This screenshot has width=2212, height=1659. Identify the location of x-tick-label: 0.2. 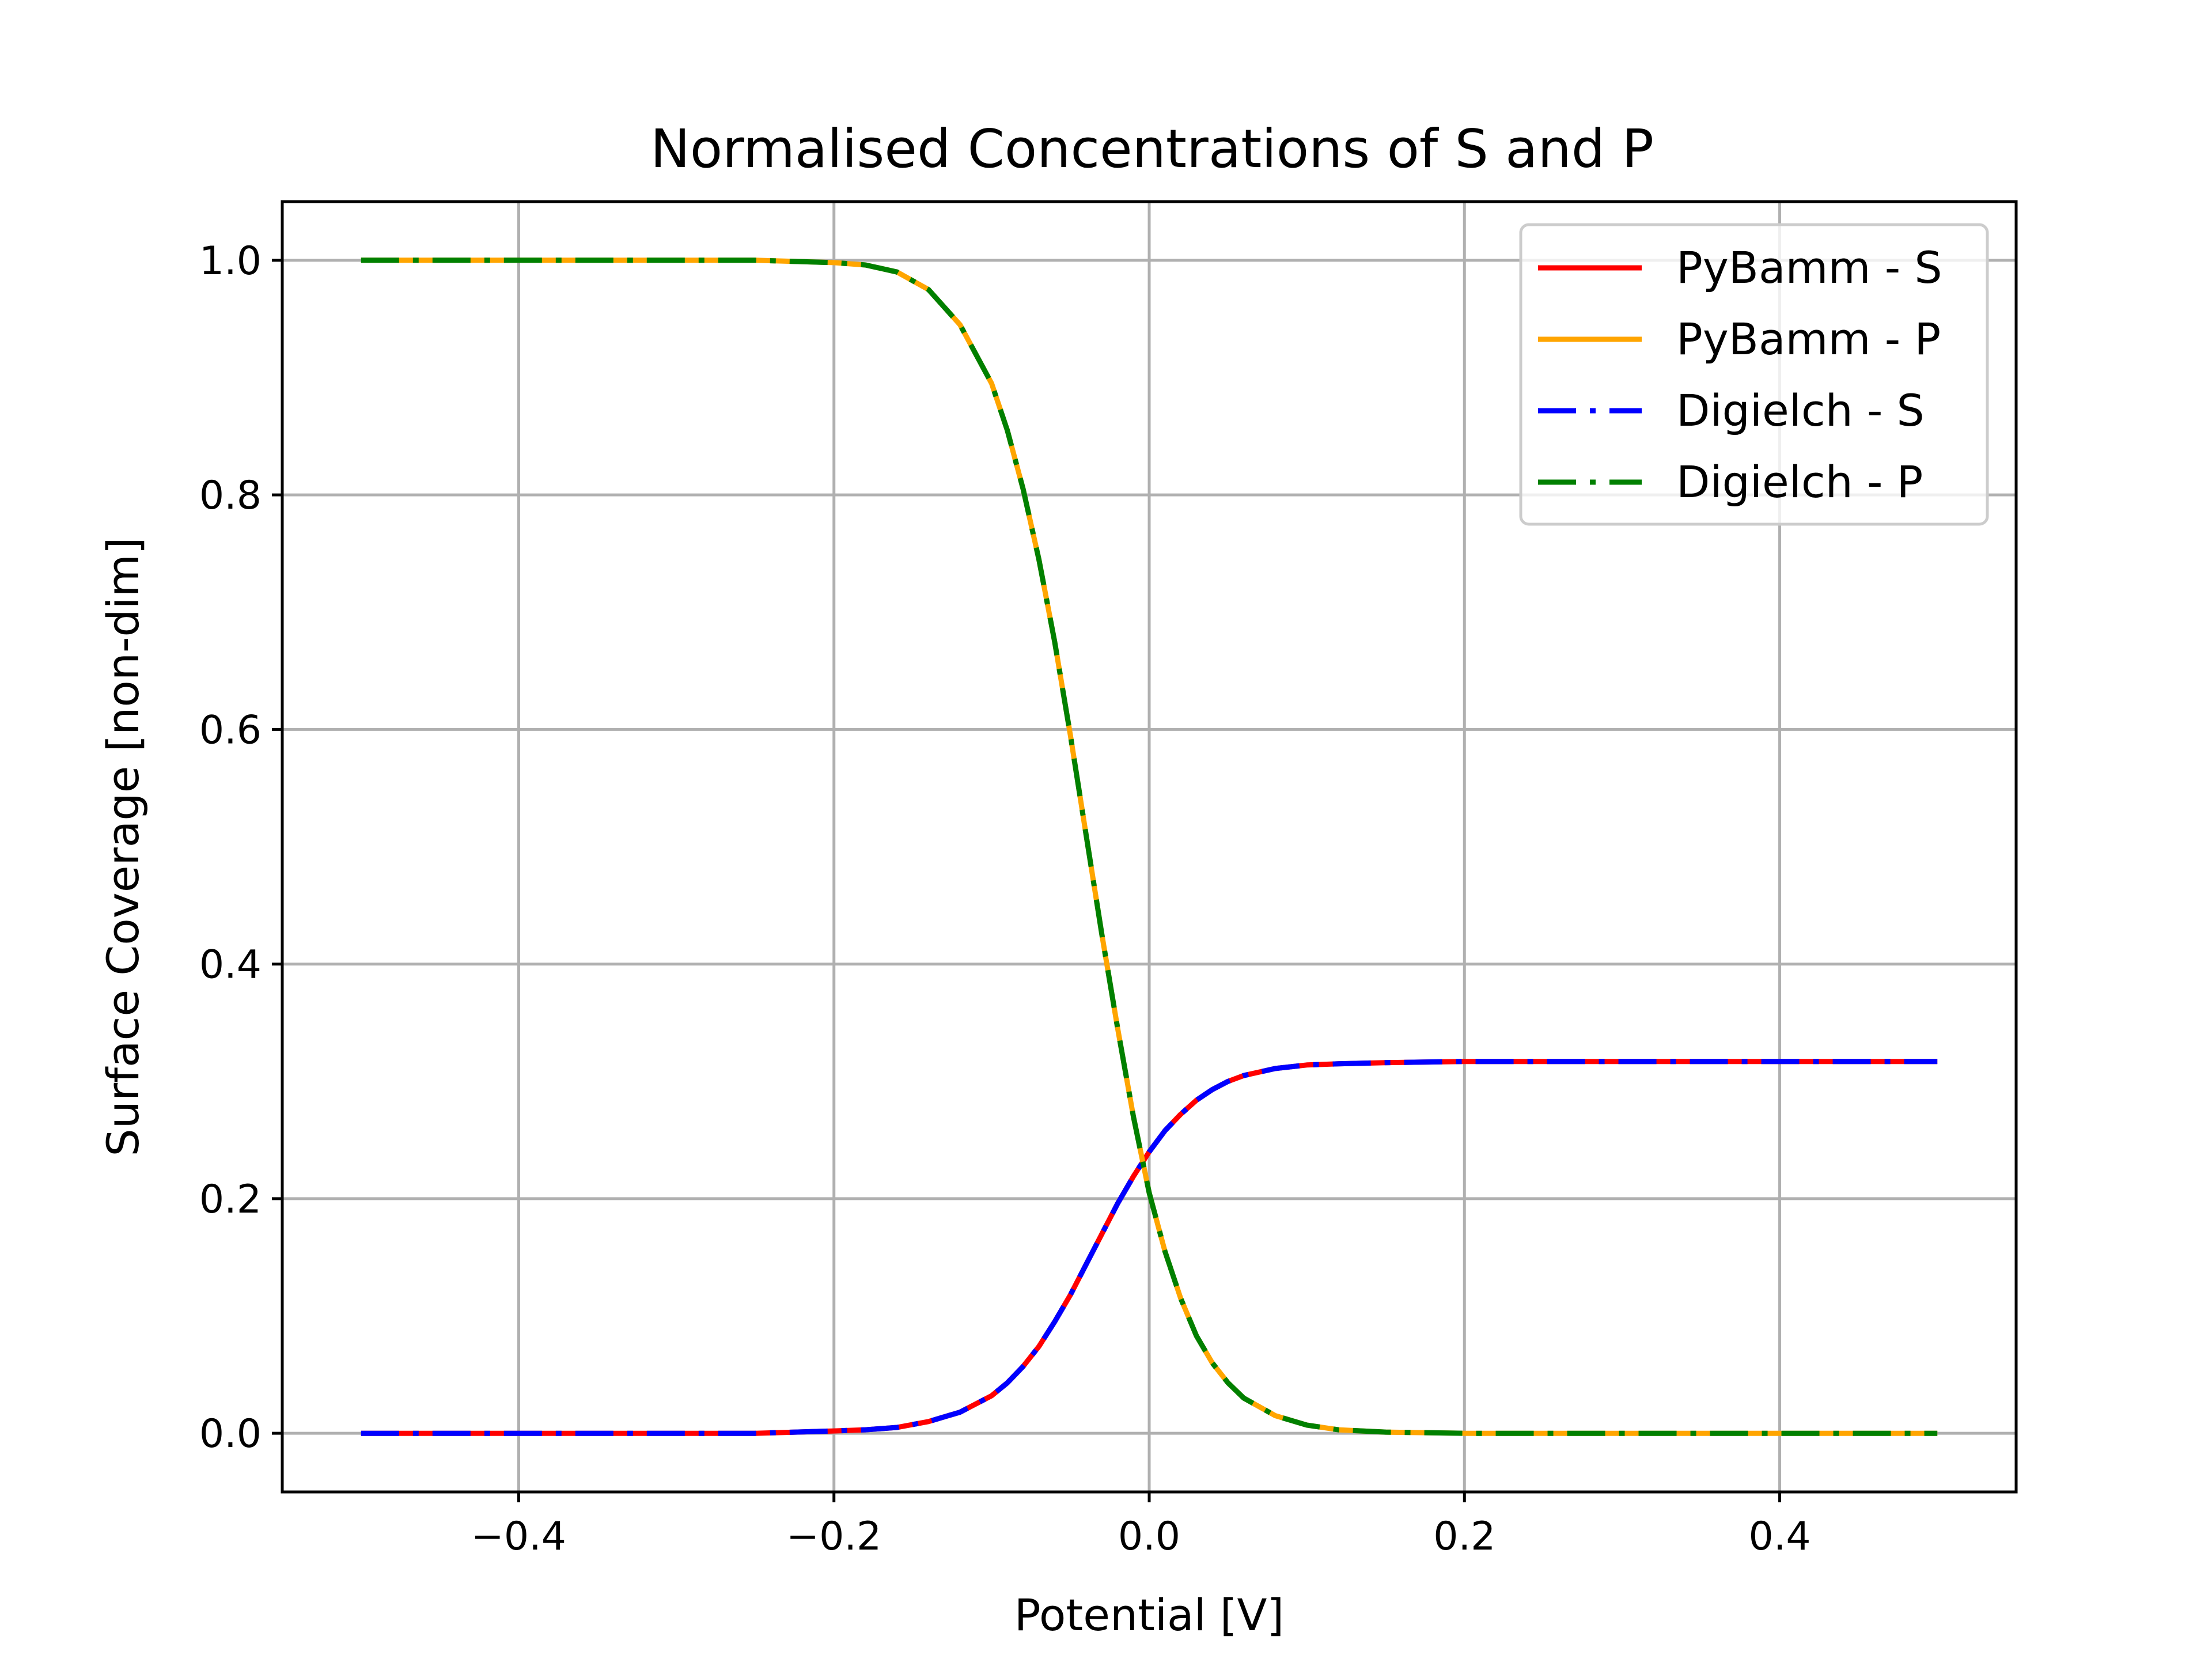
(1464, 1536).